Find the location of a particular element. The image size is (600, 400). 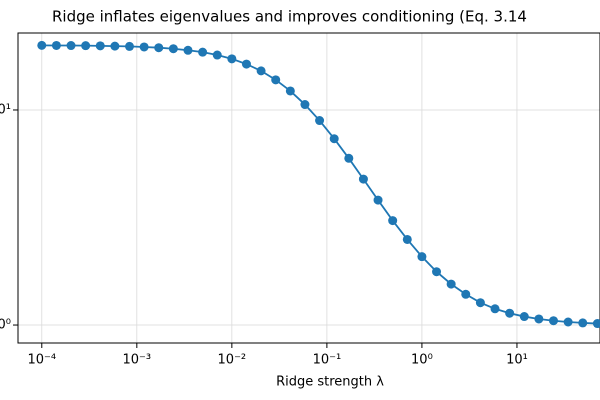

x-tick-label: 10⁰ is located at coordinates (422, 360).